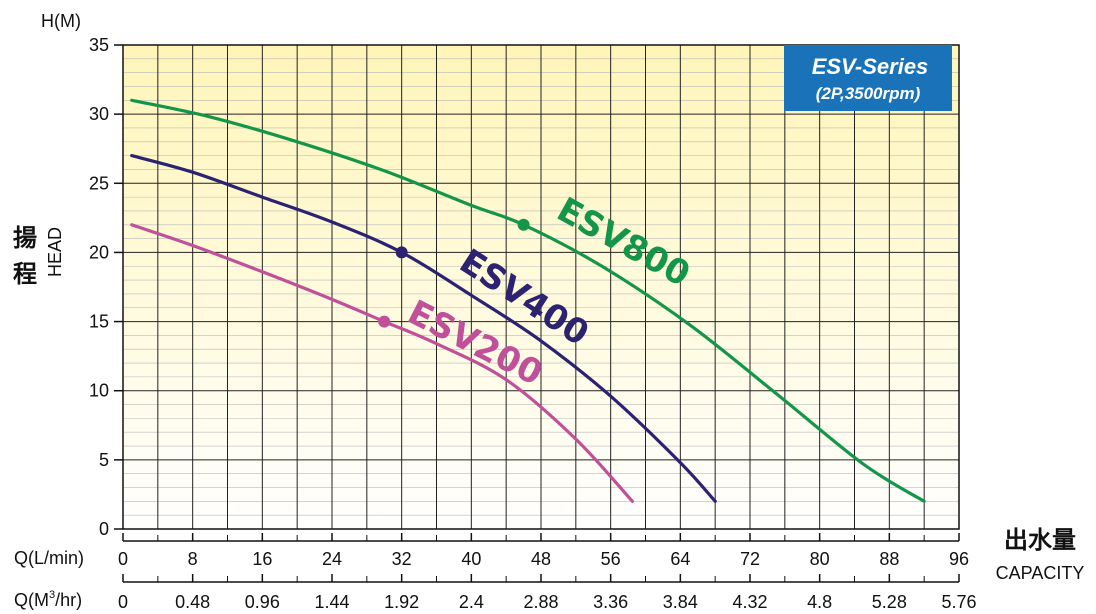 The height and width of the screenshot is (614, 1096). Describe the element at coordinates (49, 558) in the screenshot. I see `x-primary-axis-label: Q(L/min)` at that location.